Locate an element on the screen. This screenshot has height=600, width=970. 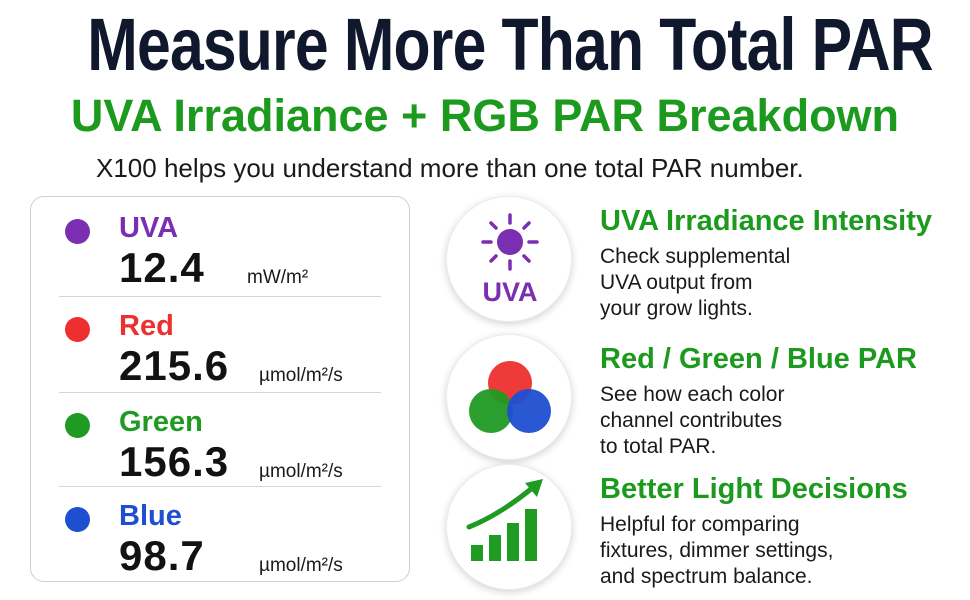
reading-label: Blue is located at coordinates (150, 516).